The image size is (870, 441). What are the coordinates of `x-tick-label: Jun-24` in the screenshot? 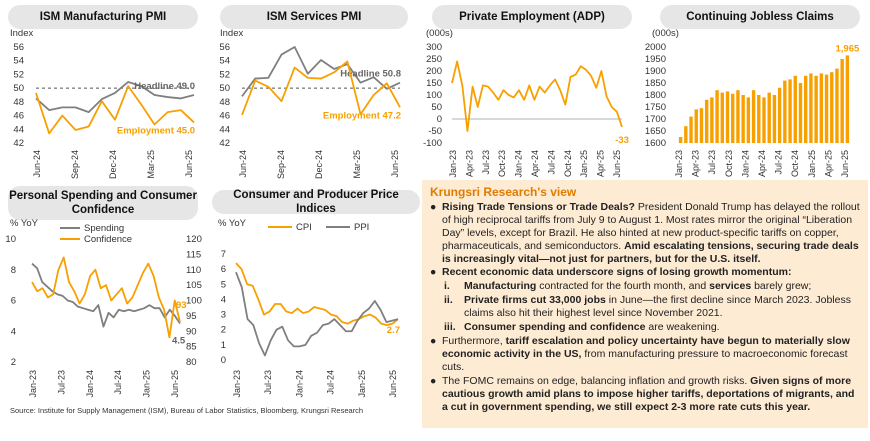 It's located at (243, 164).